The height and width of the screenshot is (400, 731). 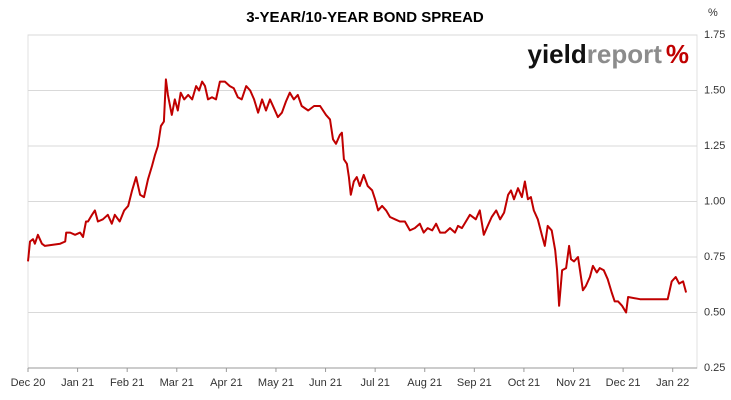 What do you see at coordinates (374, 383) in the screenshot?
I see `x-tick-label: Jul 21` at bounding box center [374, 383].